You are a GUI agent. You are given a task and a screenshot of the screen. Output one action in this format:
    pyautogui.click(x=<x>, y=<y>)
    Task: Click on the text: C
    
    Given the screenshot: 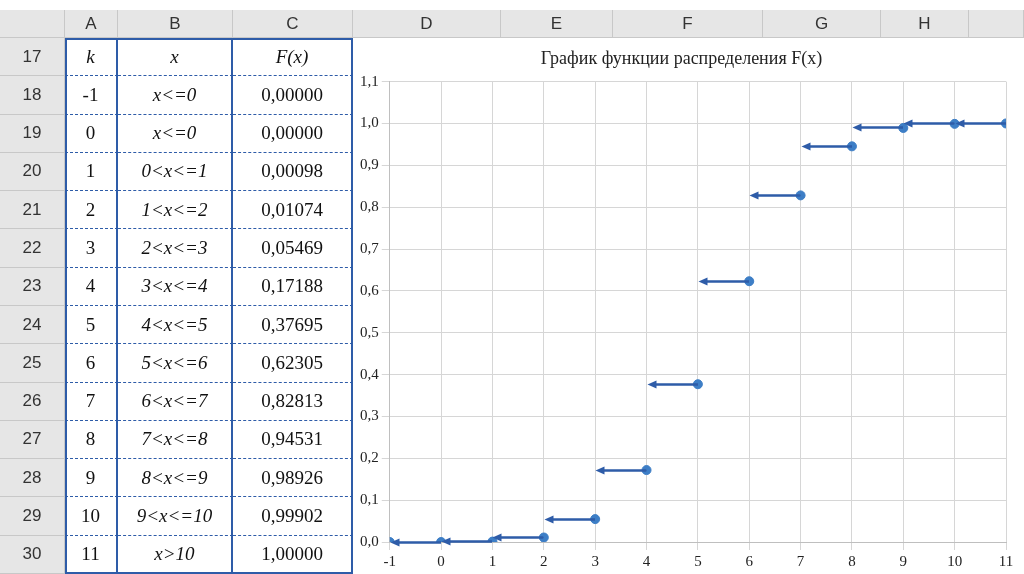 What is the action you would take?
    pyautogui.click(x=293, y=24)
    